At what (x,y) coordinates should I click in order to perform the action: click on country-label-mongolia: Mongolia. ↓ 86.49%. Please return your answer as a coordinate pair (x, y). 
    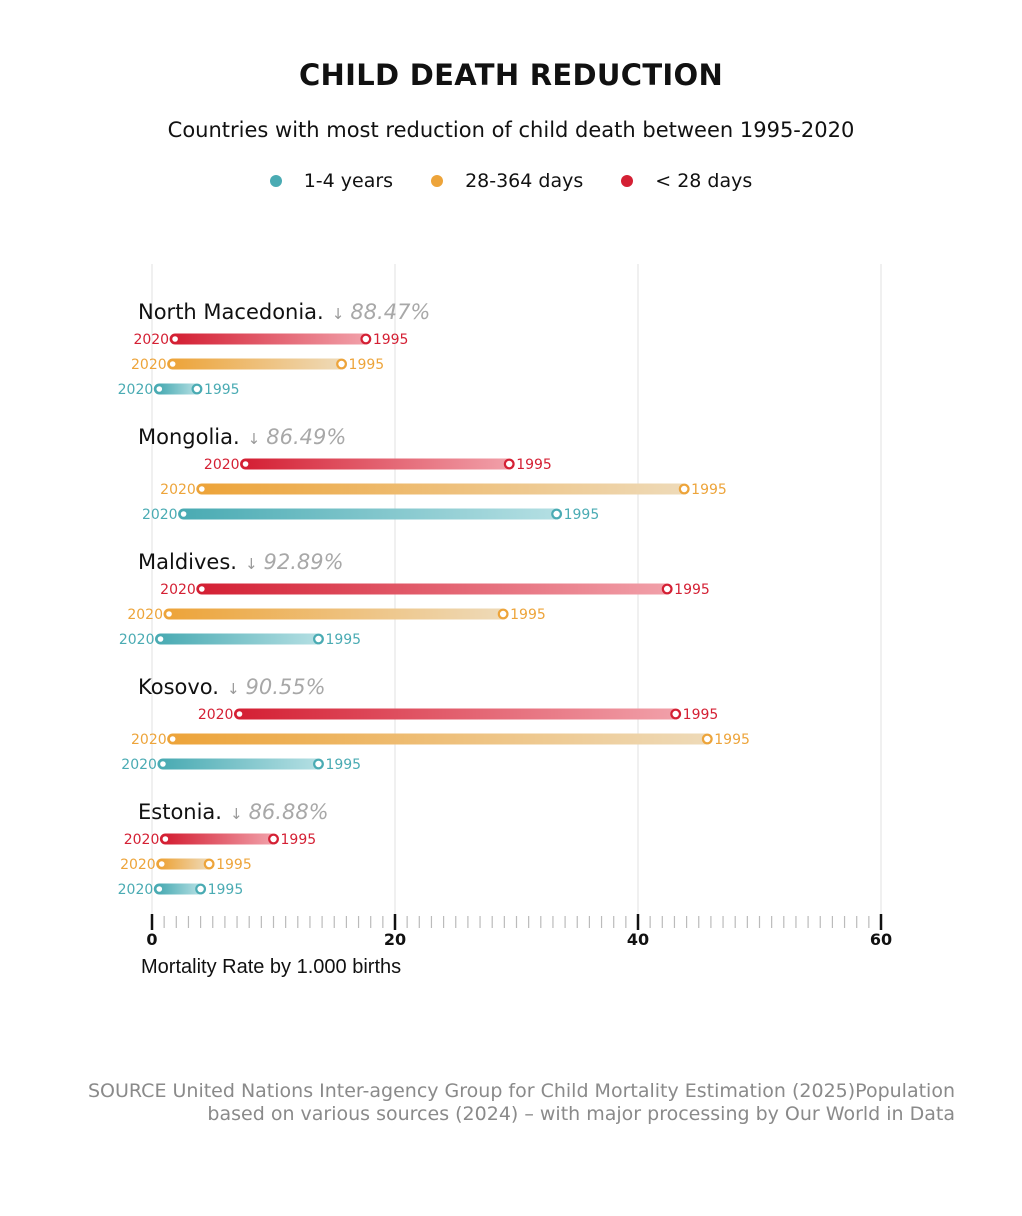
    Looking at the image, I should click on (242, 437).